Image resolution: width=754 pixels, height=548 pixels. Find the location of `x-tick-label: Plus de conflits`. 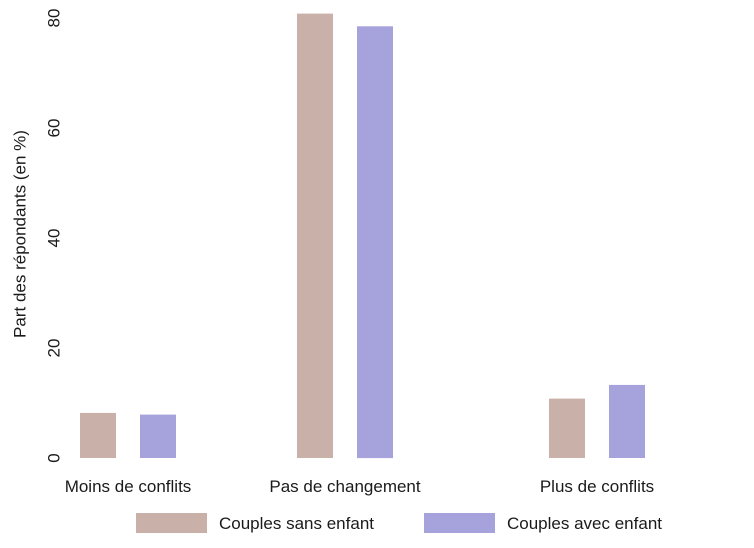

x-tick-label: Plus de conflits is located at coordinates (597, 486).